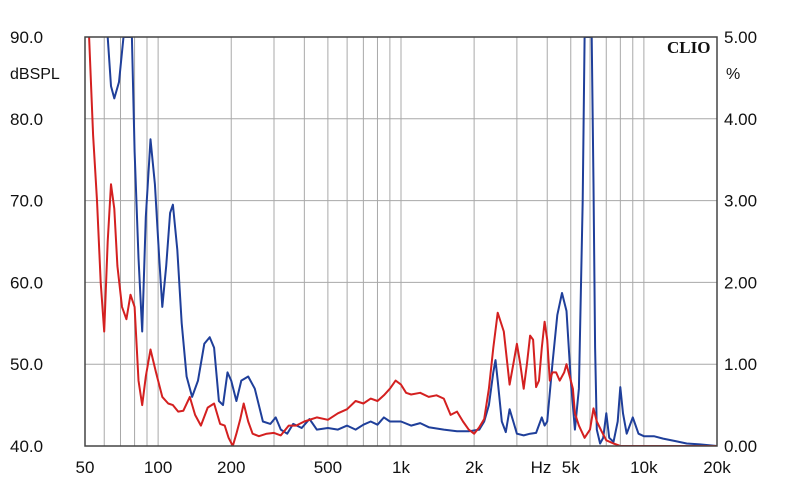 This screenshot has height=504, width=800. Describe the element at coordinates (740, 37) in the screenshot. I see `y-right-tick-label: 5.00` at that location.